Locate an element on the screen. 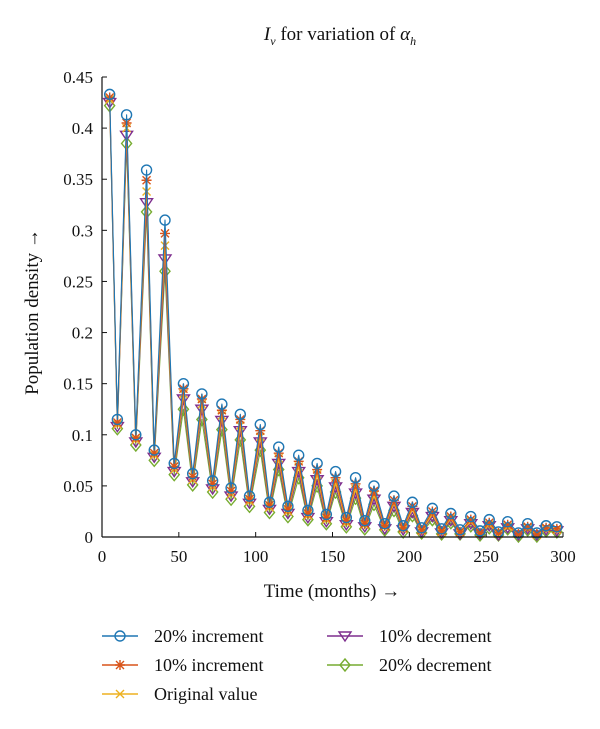  x-tick-label: 100 is located at coordinates (256, 556).